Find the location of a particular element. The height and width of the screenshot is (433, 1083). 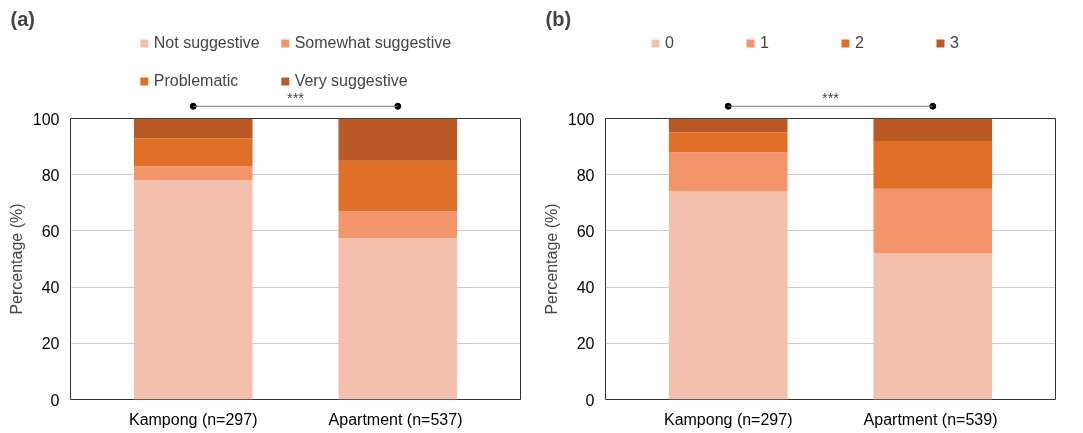

legend-label: 1 is located at coordinates (765, 43).